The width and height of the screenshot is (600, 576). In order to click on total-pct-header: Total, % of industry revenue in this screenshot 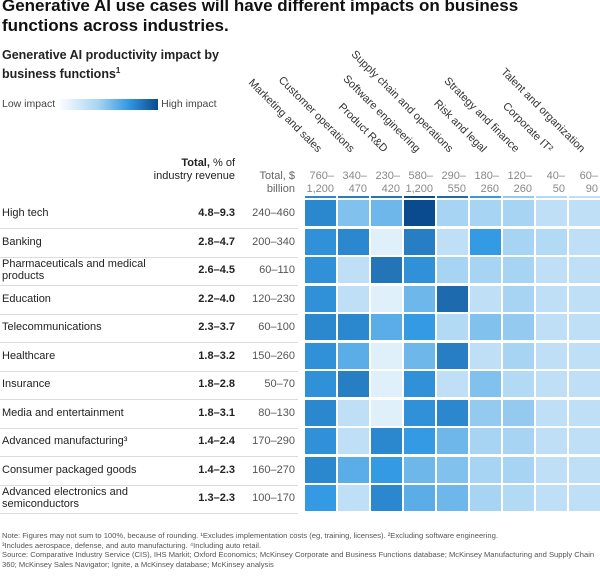, I will do `click(187, 170)`.